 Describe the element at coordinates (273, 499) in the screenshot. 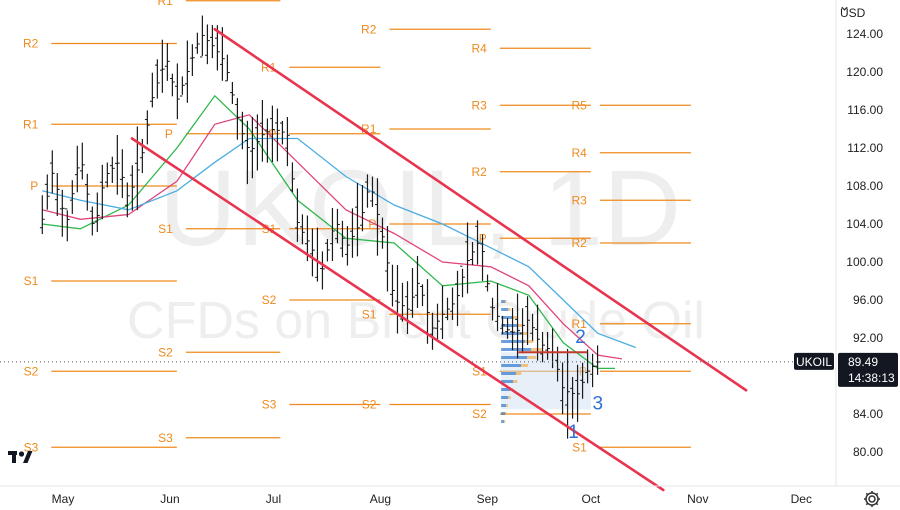

I see `x-tick-label: Jul` at that location.